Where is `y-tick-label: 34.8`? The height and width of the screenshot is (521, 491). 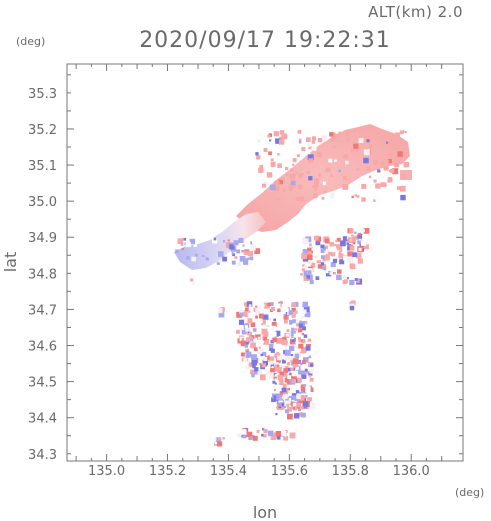 y-tick-label: 34.8 is located at coordinates (42, 274).